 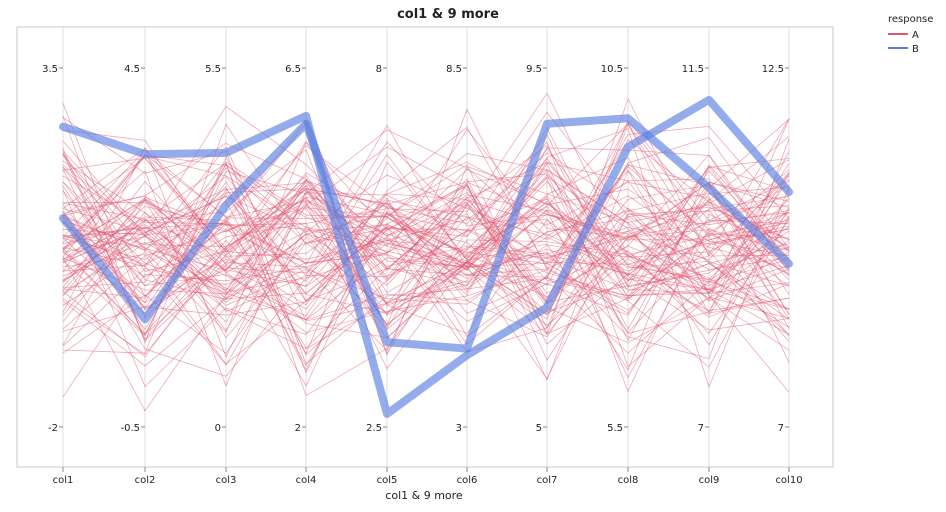 I want to click on x-tick-label-col8: col8, so click(x=628, y=480).